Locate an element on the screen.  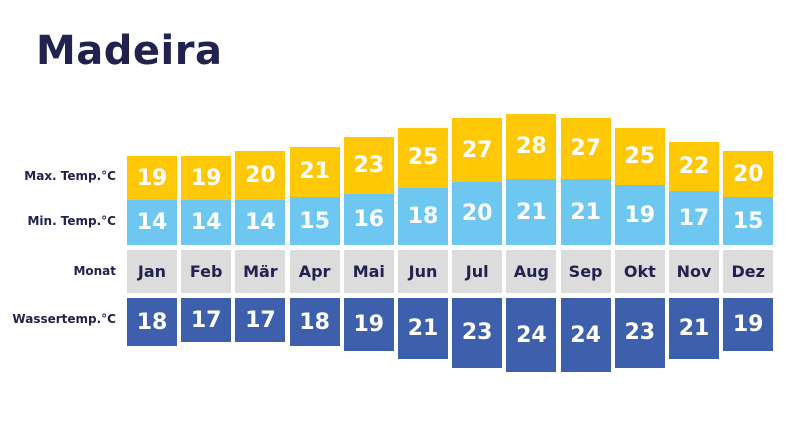
chart-title: Madeira is located at coordinates (129, 51).